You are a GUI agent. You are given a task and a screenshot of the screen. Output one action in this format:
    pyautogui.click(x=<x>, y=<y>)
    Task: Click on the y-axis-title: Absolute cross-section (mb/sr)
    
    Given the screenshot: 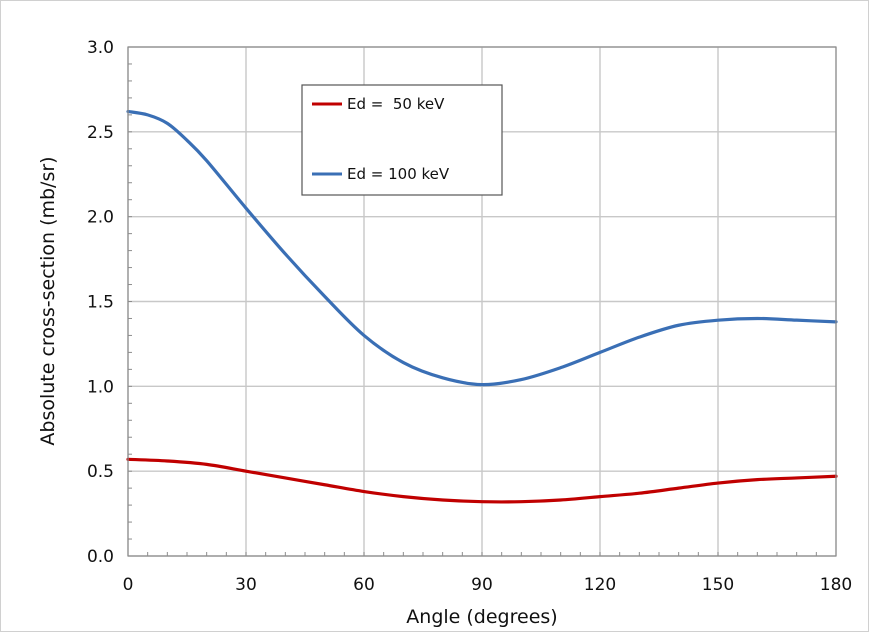 What is the action you would take?
    pyautogui.click(x=48, y=300)
    